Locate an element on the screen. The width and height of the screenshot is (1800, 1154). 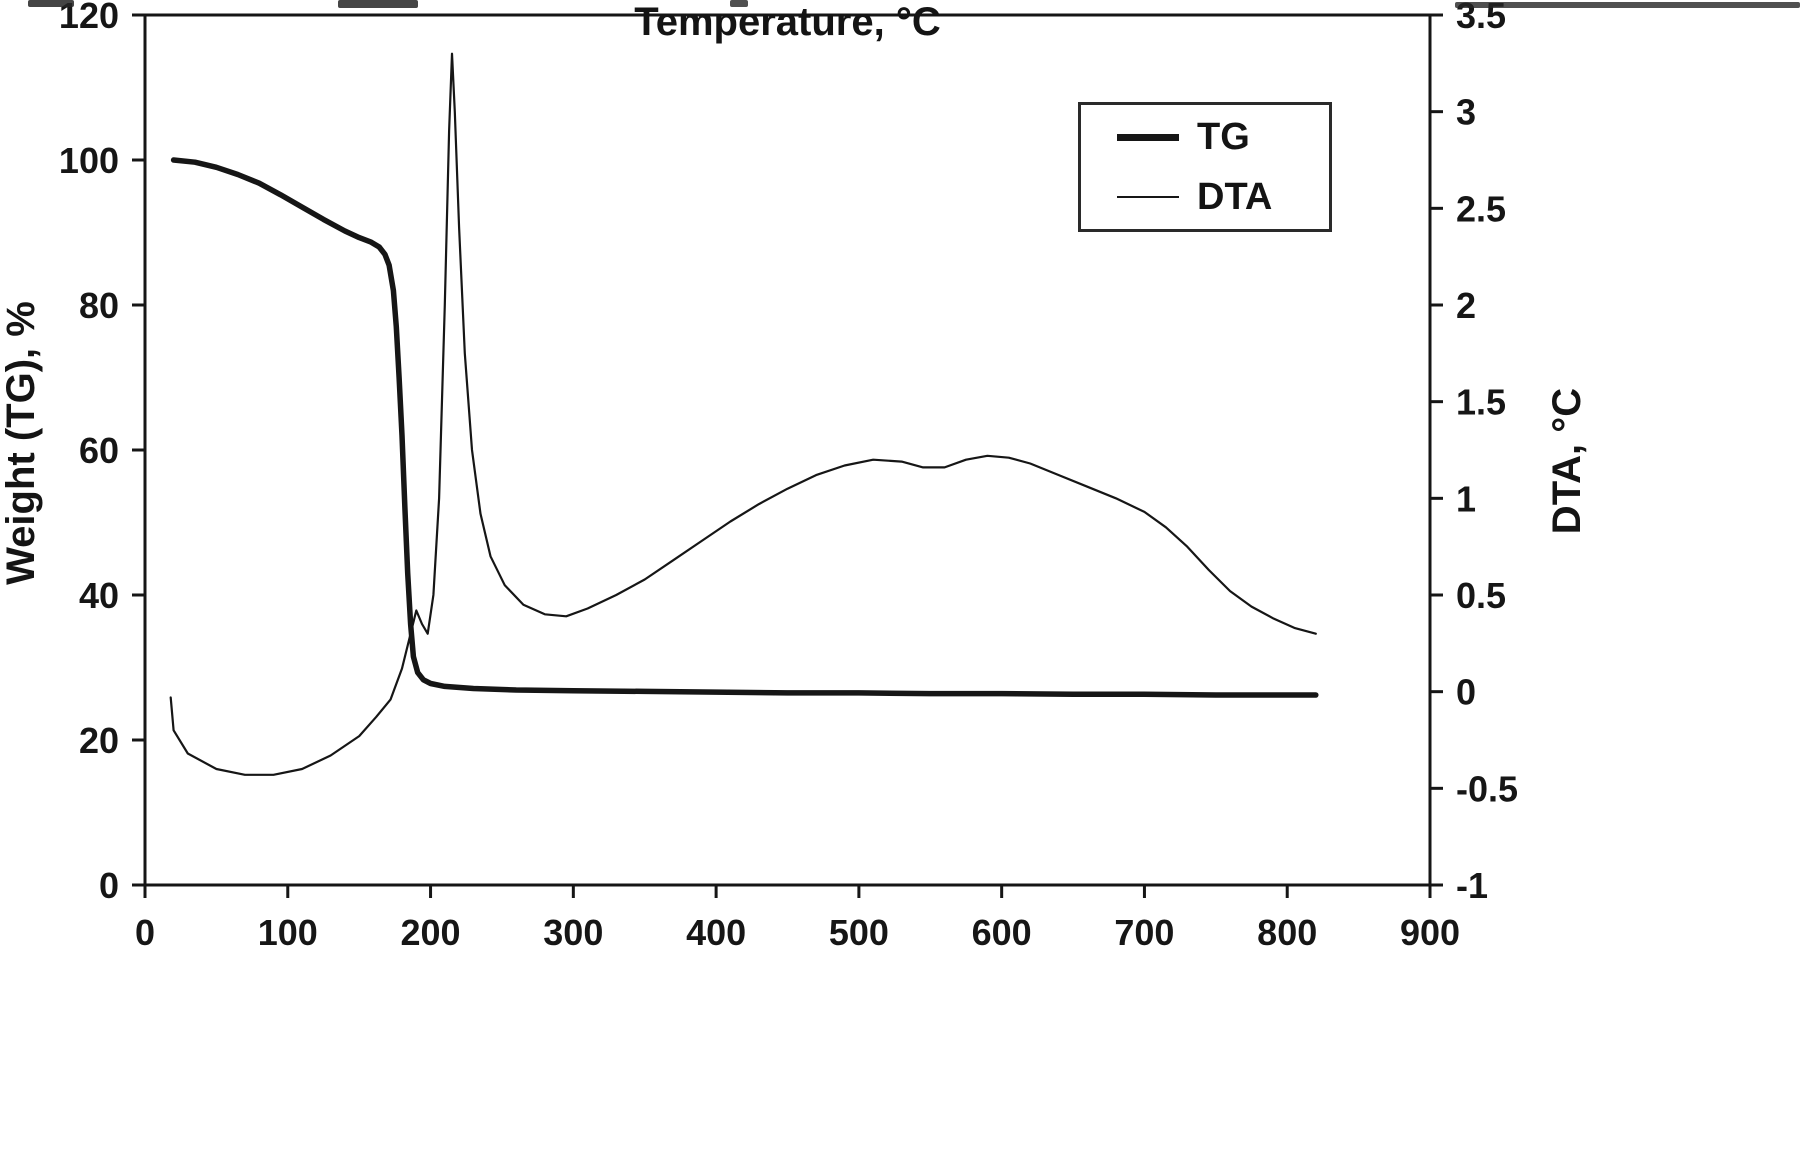
x-tick-label: 100 is located at coordinates (288, 932).